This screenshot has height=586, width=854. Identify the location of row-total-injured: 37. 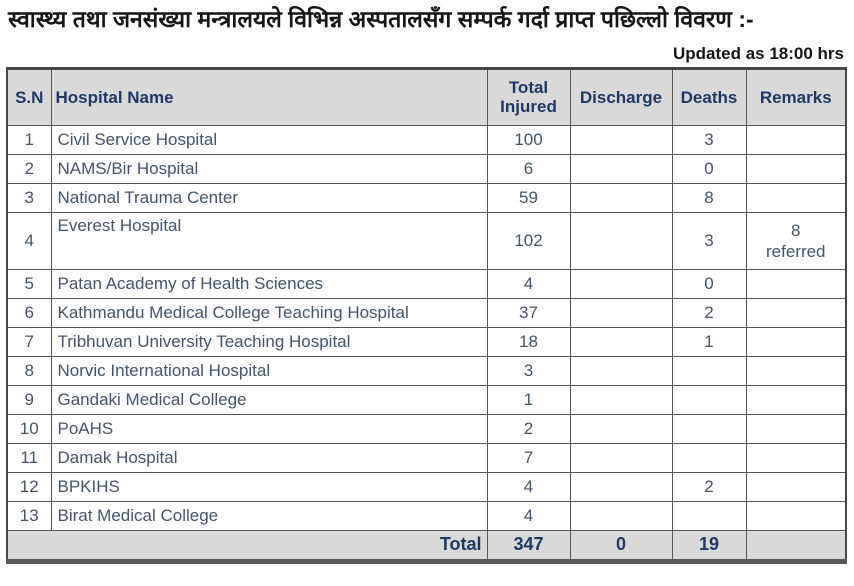
(528, 312).